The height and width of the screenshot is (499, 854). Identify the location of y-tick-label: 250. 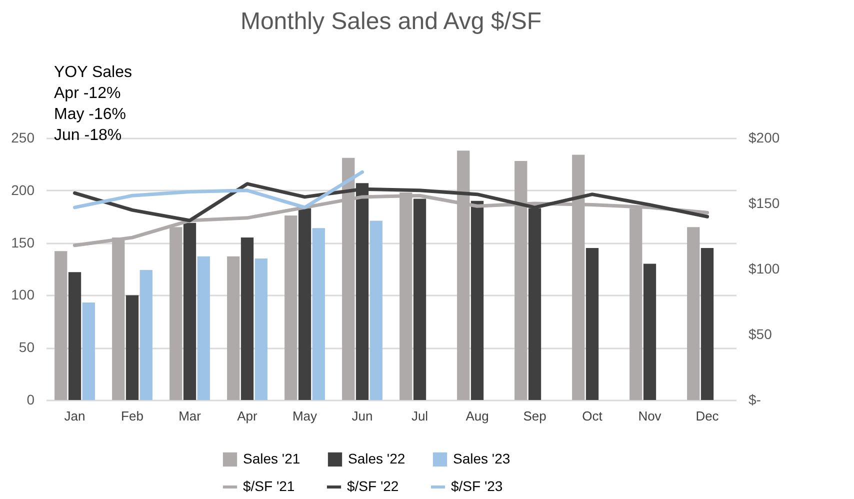
(23, 138).